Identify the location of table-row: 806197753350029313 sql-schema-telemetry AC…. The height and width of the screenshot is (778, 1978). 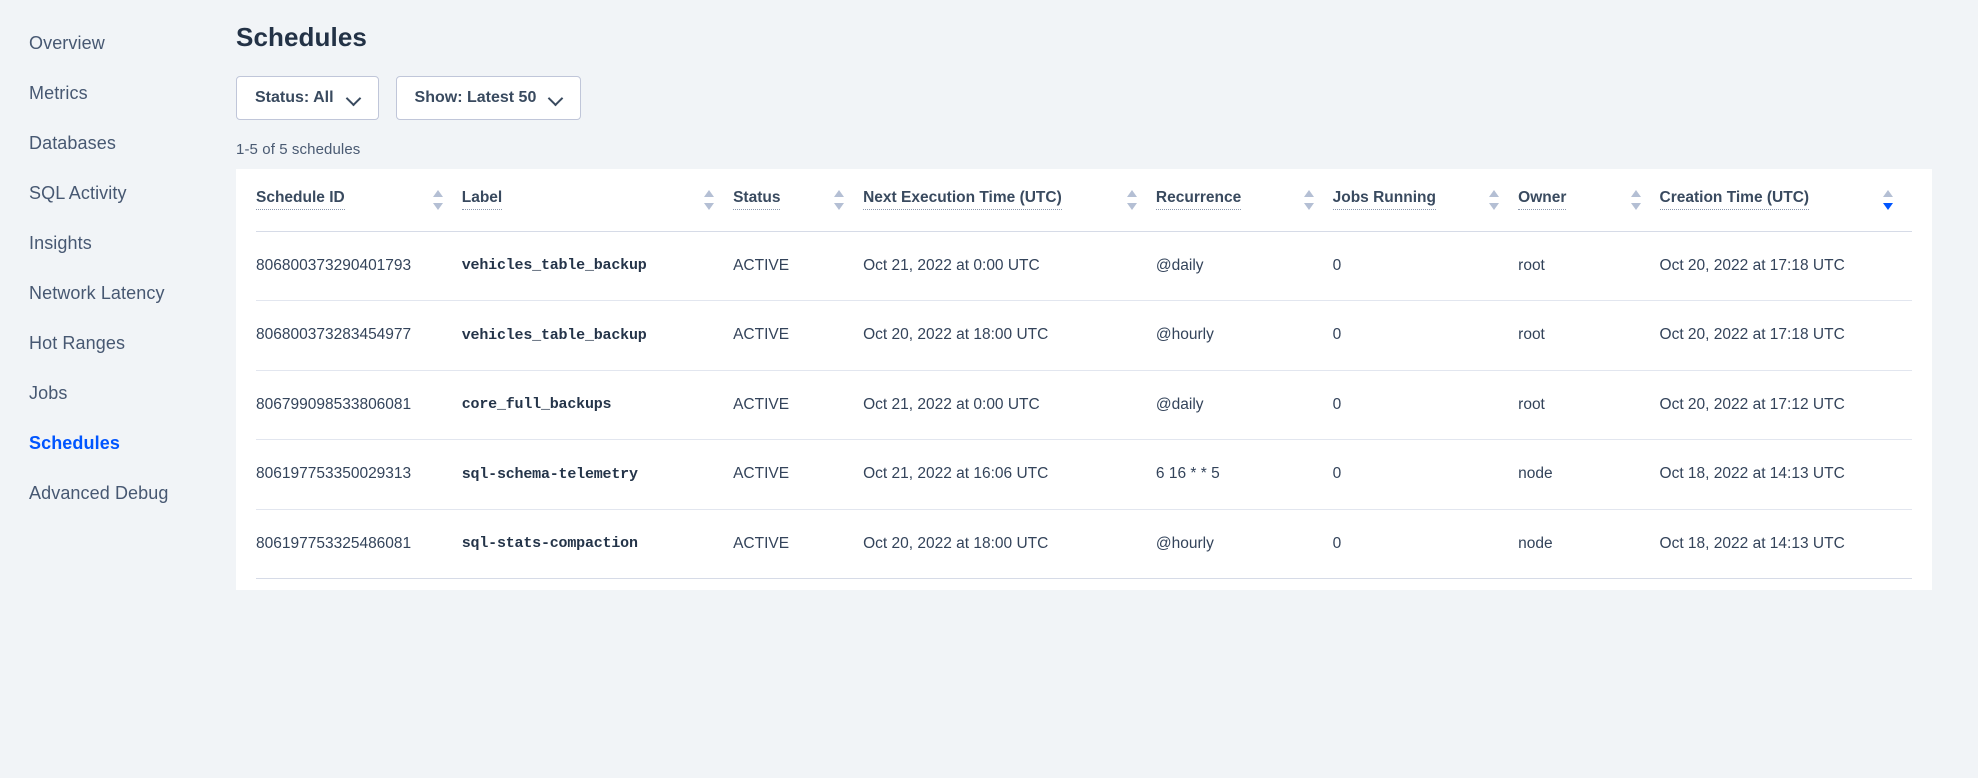
(1084, 474).